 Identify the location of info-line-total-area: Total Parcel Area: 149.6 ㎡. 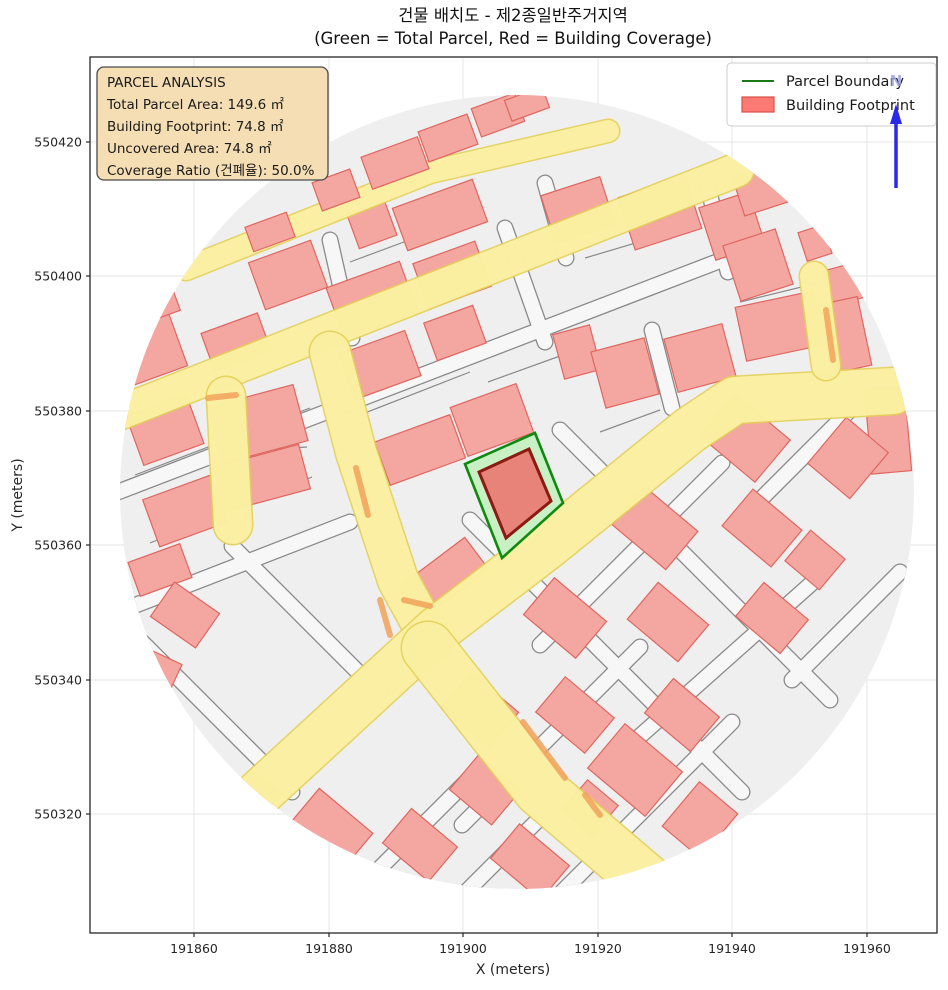
(195, 105).